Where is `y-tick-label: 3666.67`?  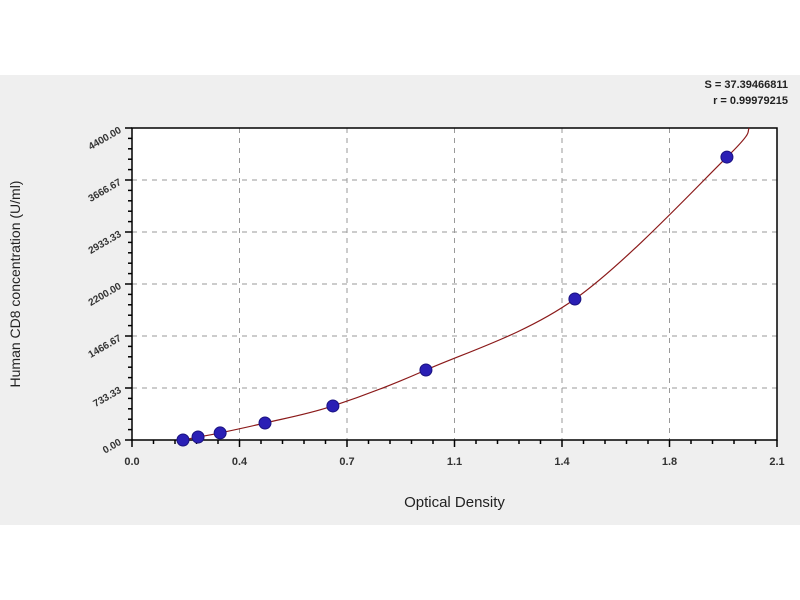
y-tick-label: 3666.67 is located at coordinates (105, 191).